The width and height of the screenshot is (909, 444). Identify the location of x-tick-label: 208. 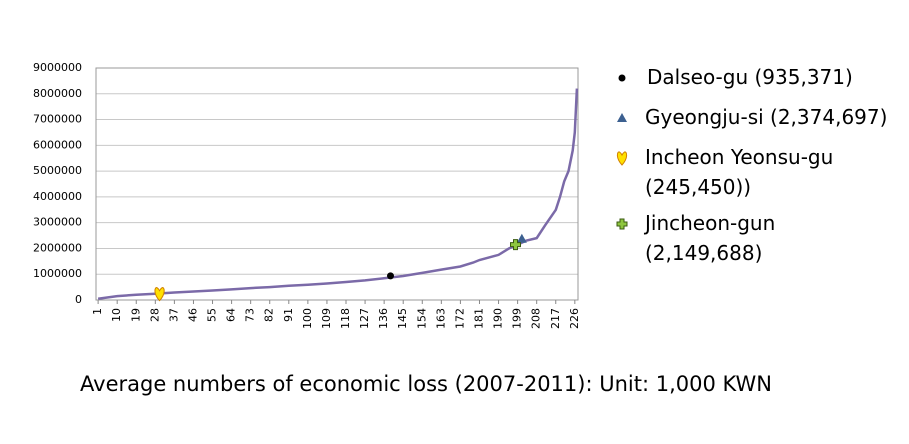
(536, 318).